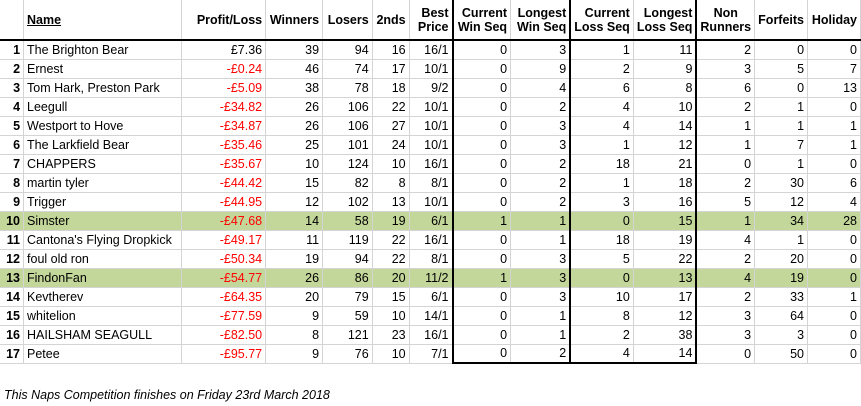 This screenshot has height=406, width=861. I want to click on losers-cell: 101, so click(347, 145).